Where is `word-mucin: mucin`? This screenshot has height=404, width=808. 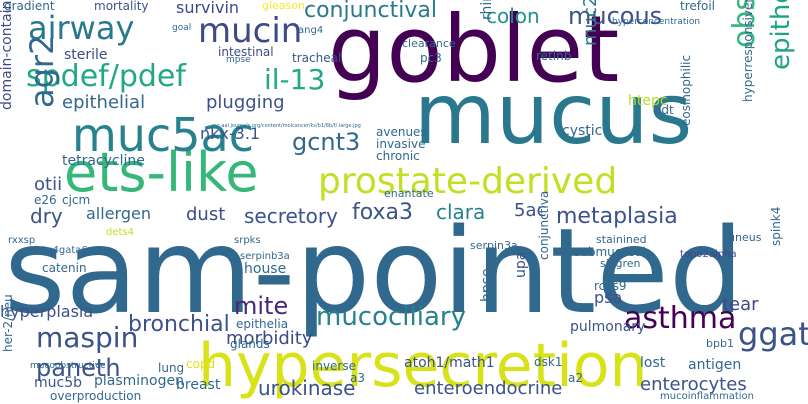 word-mucin: mucin is located at coordinates (250, 31).